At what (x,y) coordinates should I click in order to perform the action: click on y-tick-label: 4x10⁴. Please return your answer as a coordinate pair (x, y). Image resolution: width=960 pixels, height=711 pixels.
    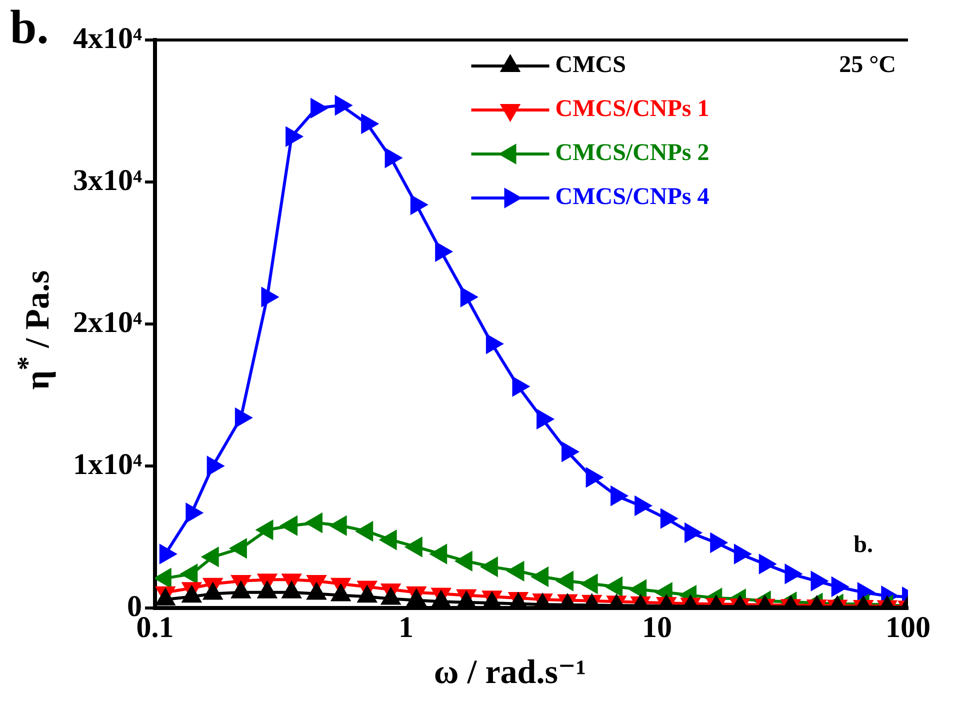
    Looking at the image, I should click on (107, 38).